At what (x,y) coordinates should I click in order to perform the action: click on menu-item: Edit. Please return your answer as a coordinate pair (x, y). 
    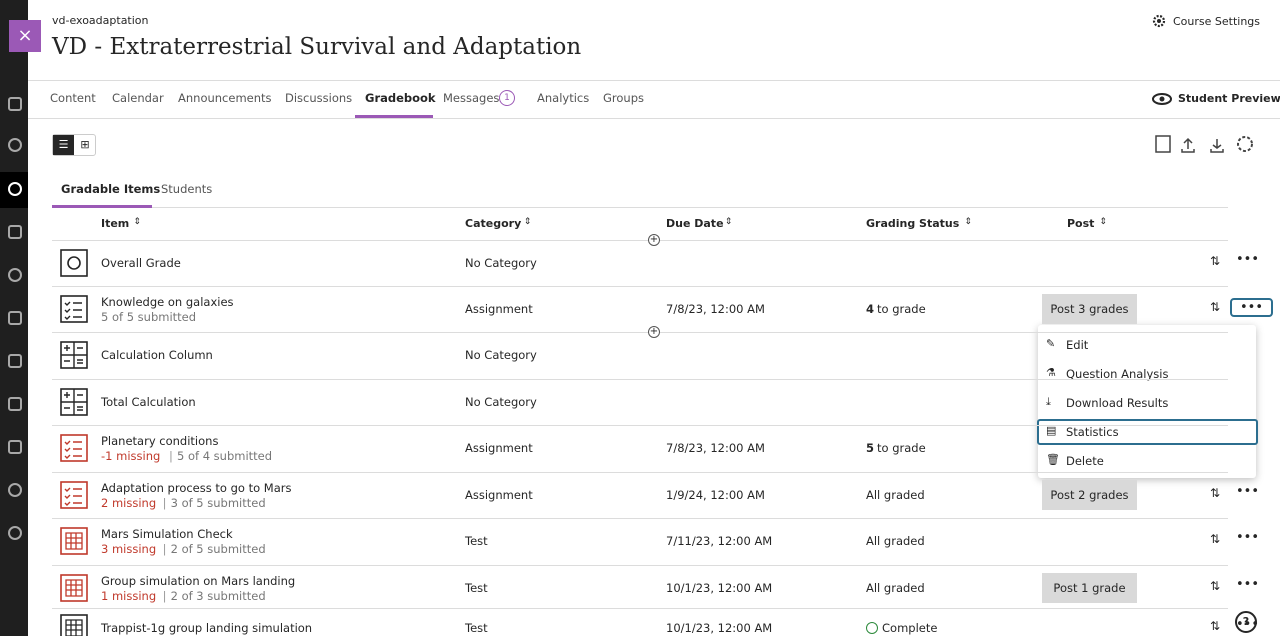
    Looking at the image, I should click on (1077, 345).